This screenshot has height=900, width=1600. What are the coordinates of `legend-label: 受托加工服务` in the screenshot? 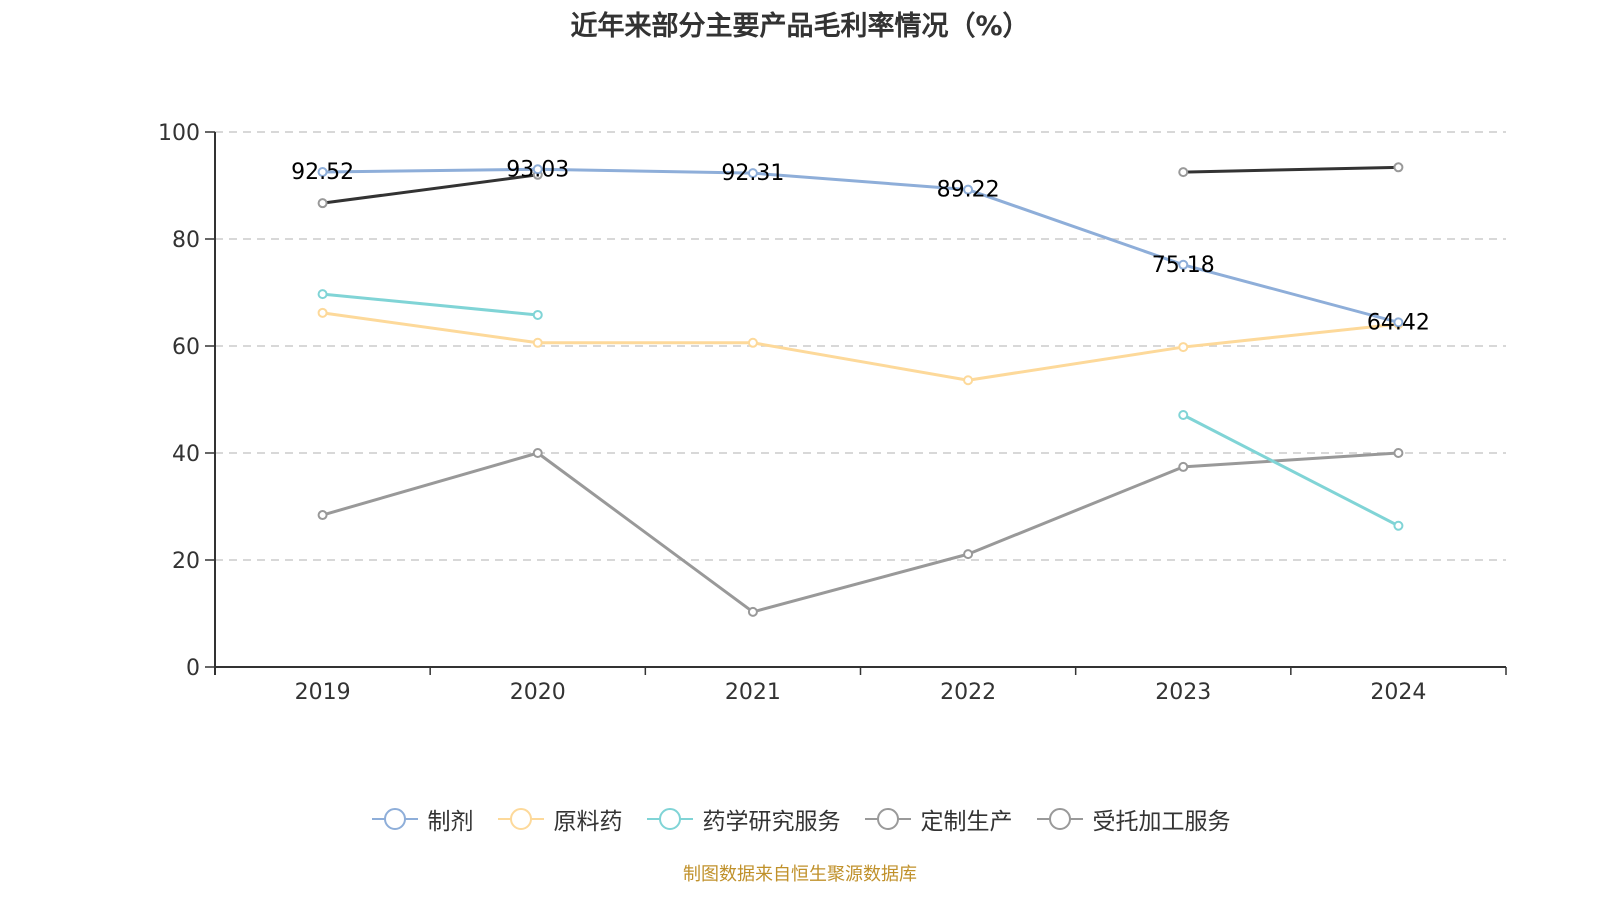 It's located at (1161, 822).